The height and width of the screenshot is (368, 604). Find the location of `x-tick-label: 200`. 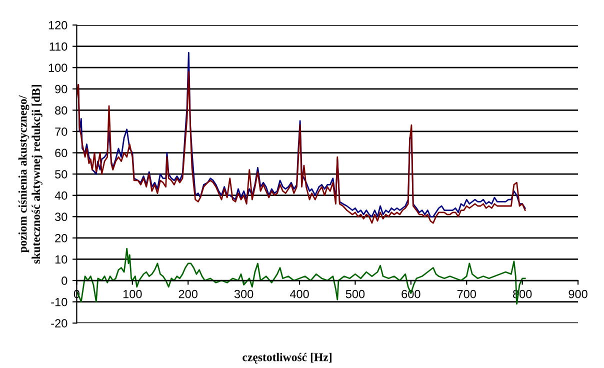

x-tick-label: 200 is located at coordinates (188, 294).